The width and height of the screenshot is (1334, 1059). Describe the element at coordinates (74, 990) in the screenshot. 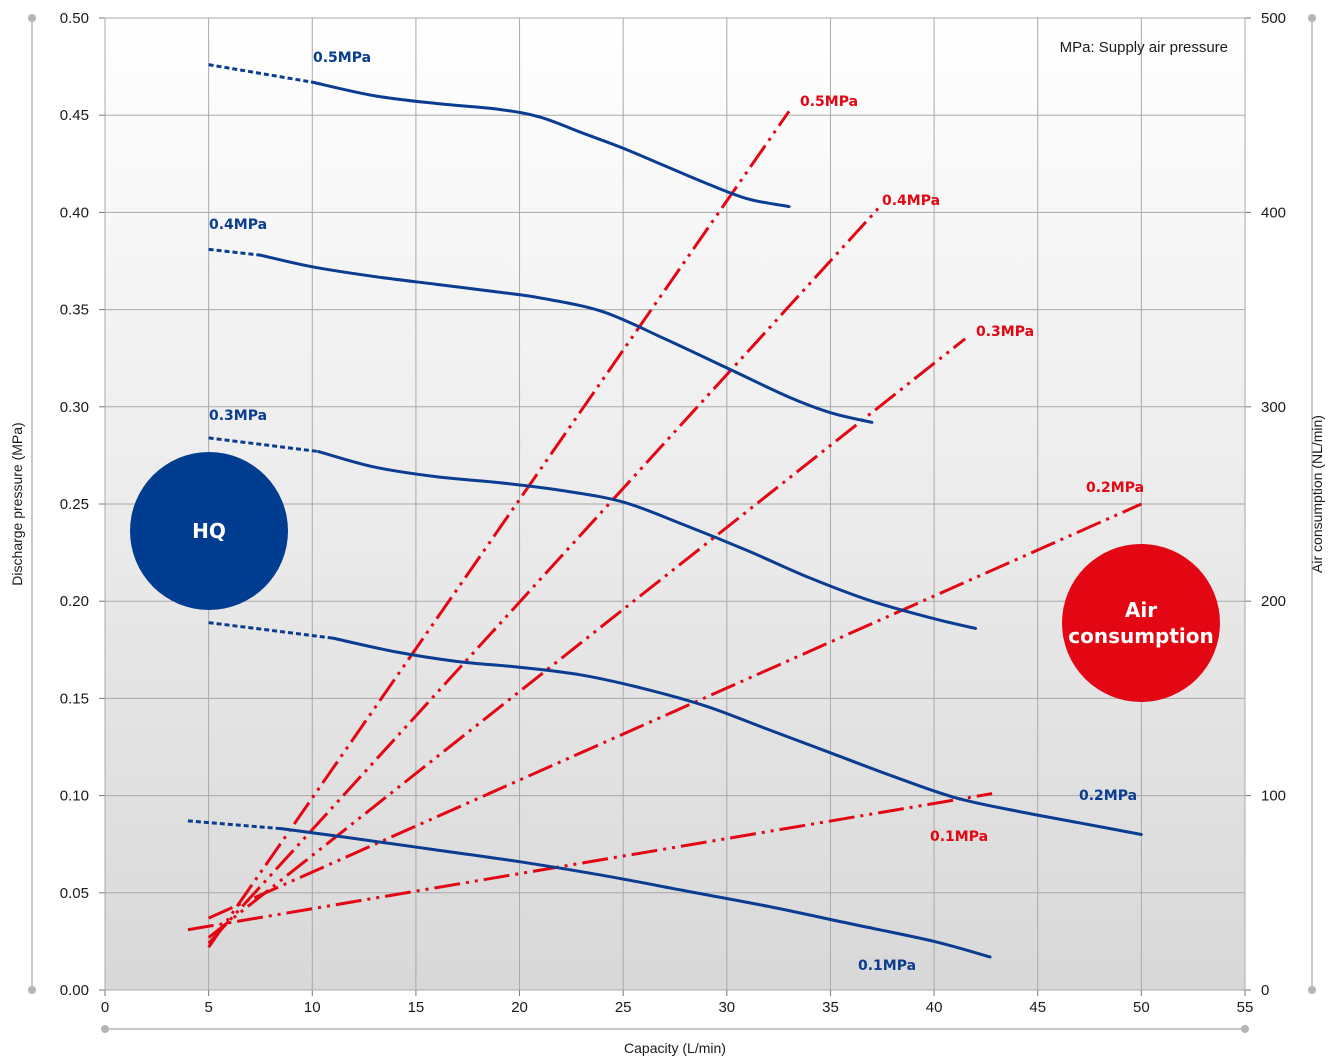

I see `y-tick-label: 0.00` at that location.